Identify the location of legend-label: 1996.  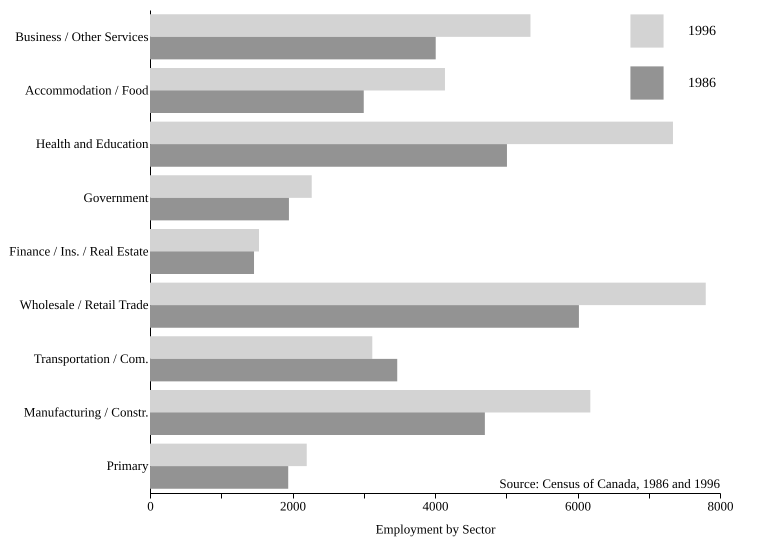
(702, 31).